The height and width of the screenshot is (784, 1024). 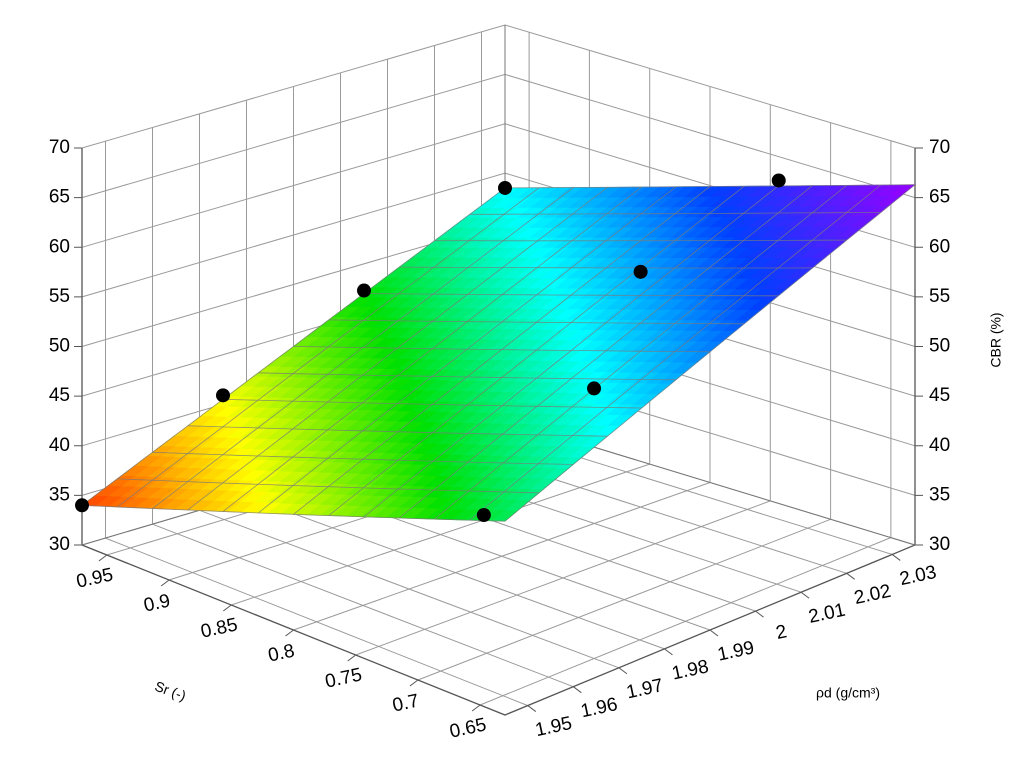 What do you see at coordinates (406, 704) in the screenshot?
I see `x-tick-label: 0.7` at bounding box center [406, 704].